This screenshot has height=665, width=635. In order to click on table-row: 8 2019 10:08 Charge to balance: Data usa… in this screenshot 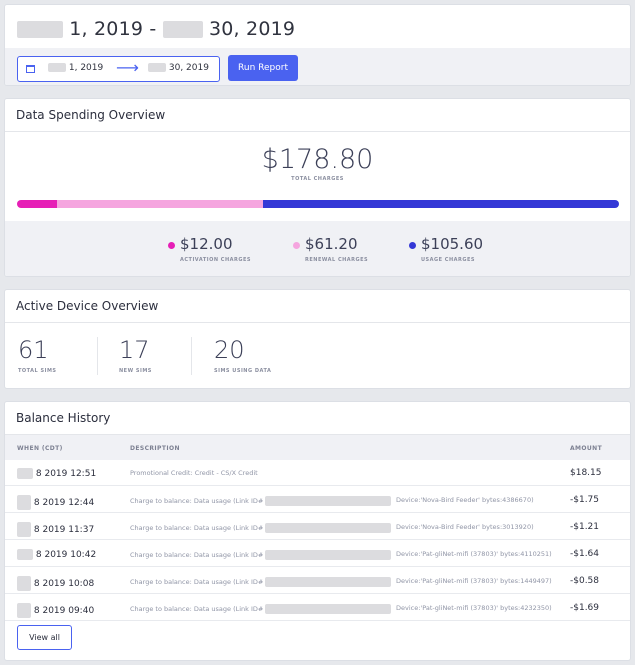, I will do `click(317, 581)`.